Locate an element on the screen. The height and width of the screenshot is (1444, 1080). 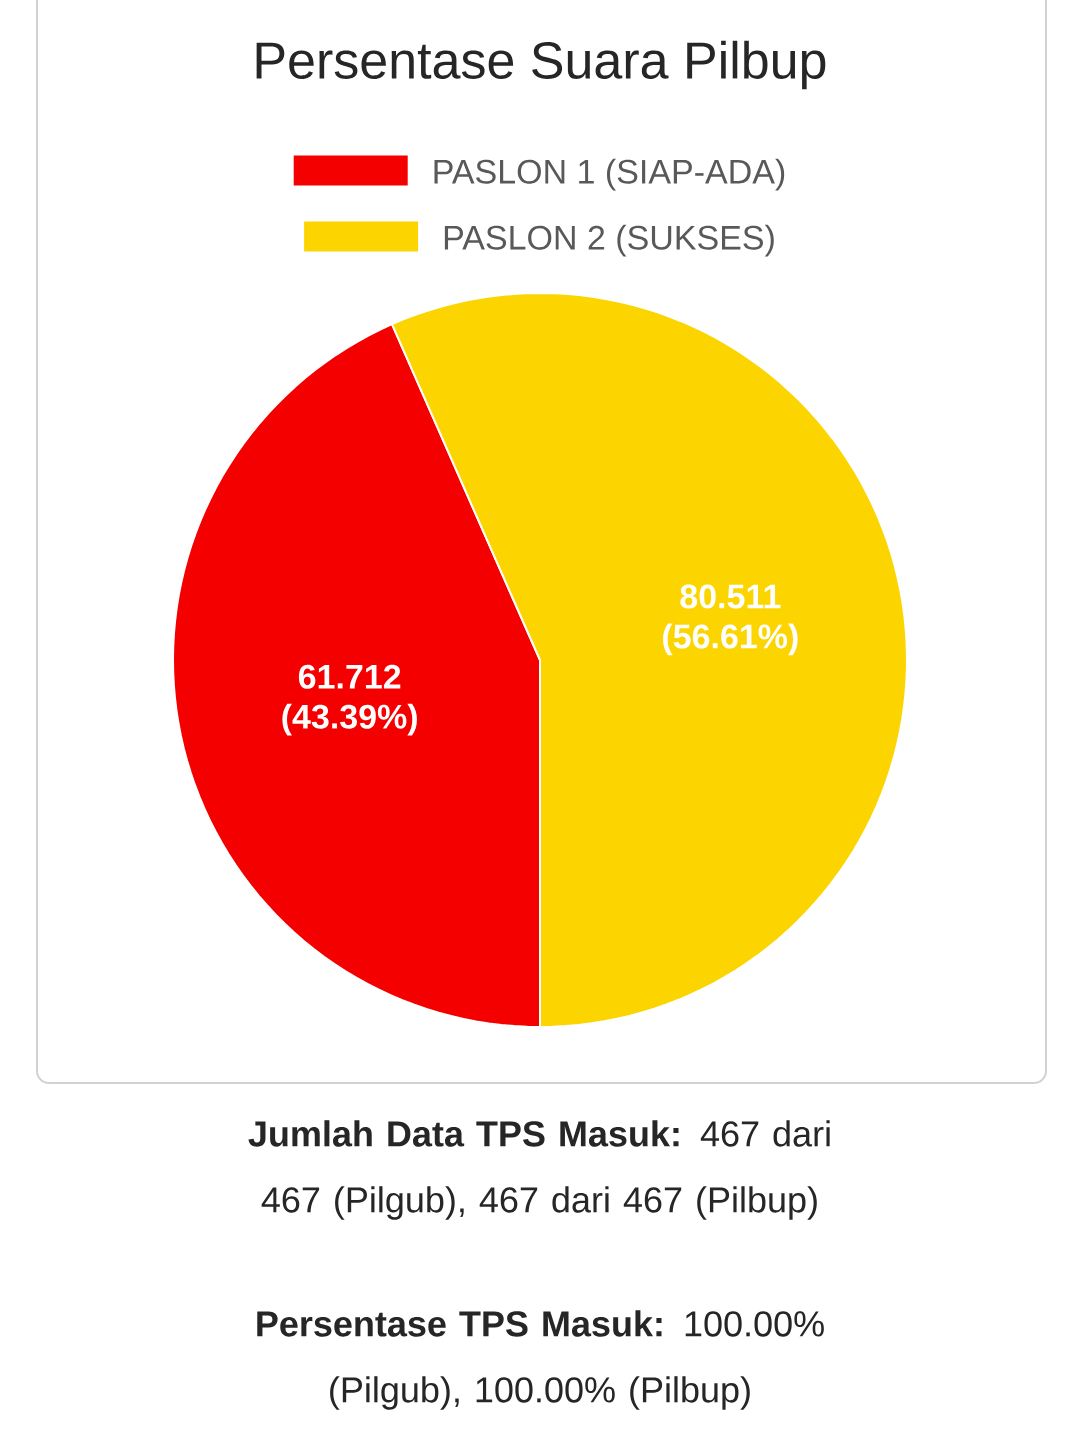
legend-label: PASLON 1 (SIAP-ADA) is located at coordinates (609, 174).